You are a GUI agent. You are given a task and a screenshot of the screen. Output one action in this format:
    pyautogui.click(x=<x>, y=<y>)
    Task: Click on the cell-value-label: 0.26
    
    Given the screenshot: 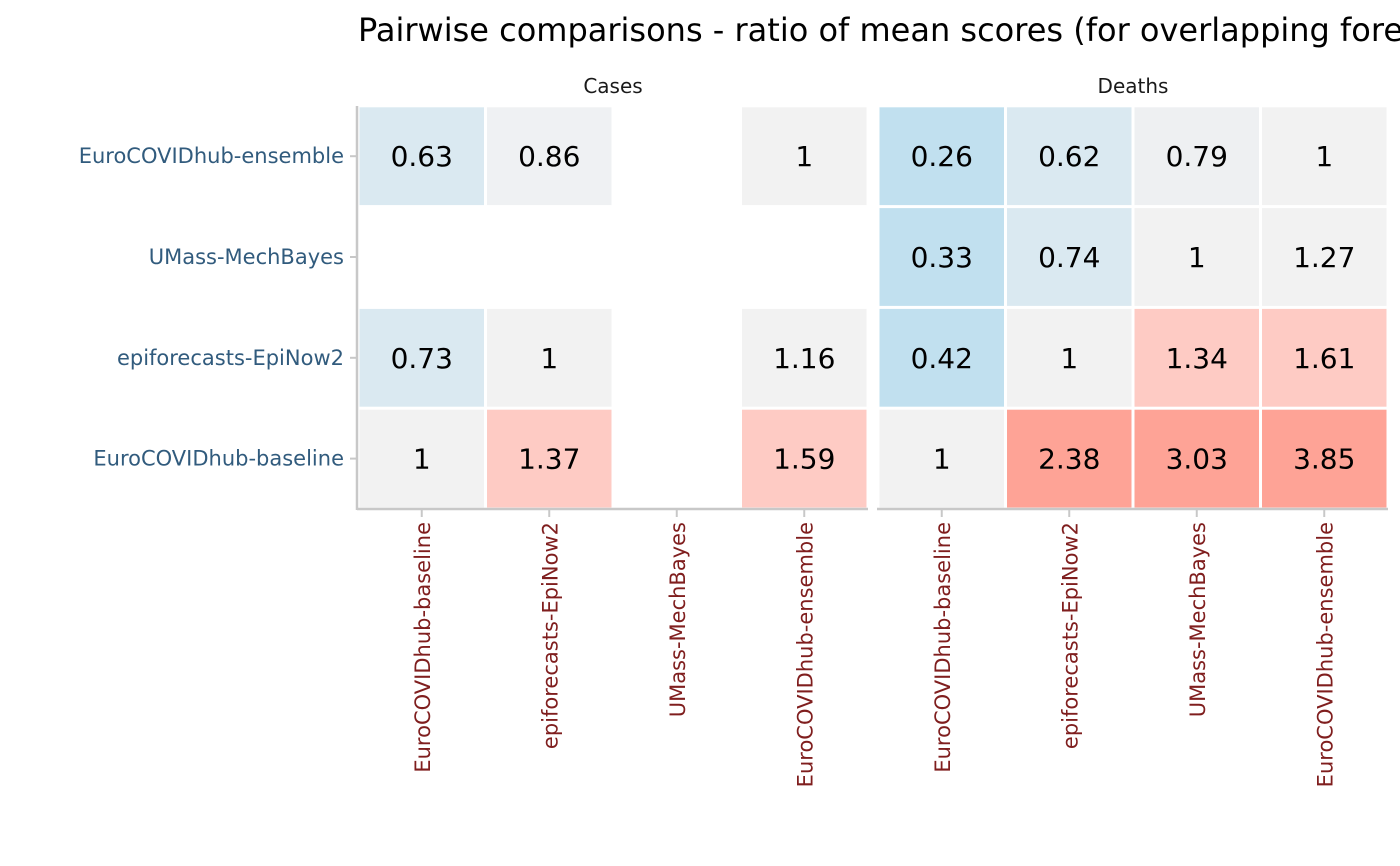 What is the action you would take?
    pyautogui.click(x=942, y=156)
    